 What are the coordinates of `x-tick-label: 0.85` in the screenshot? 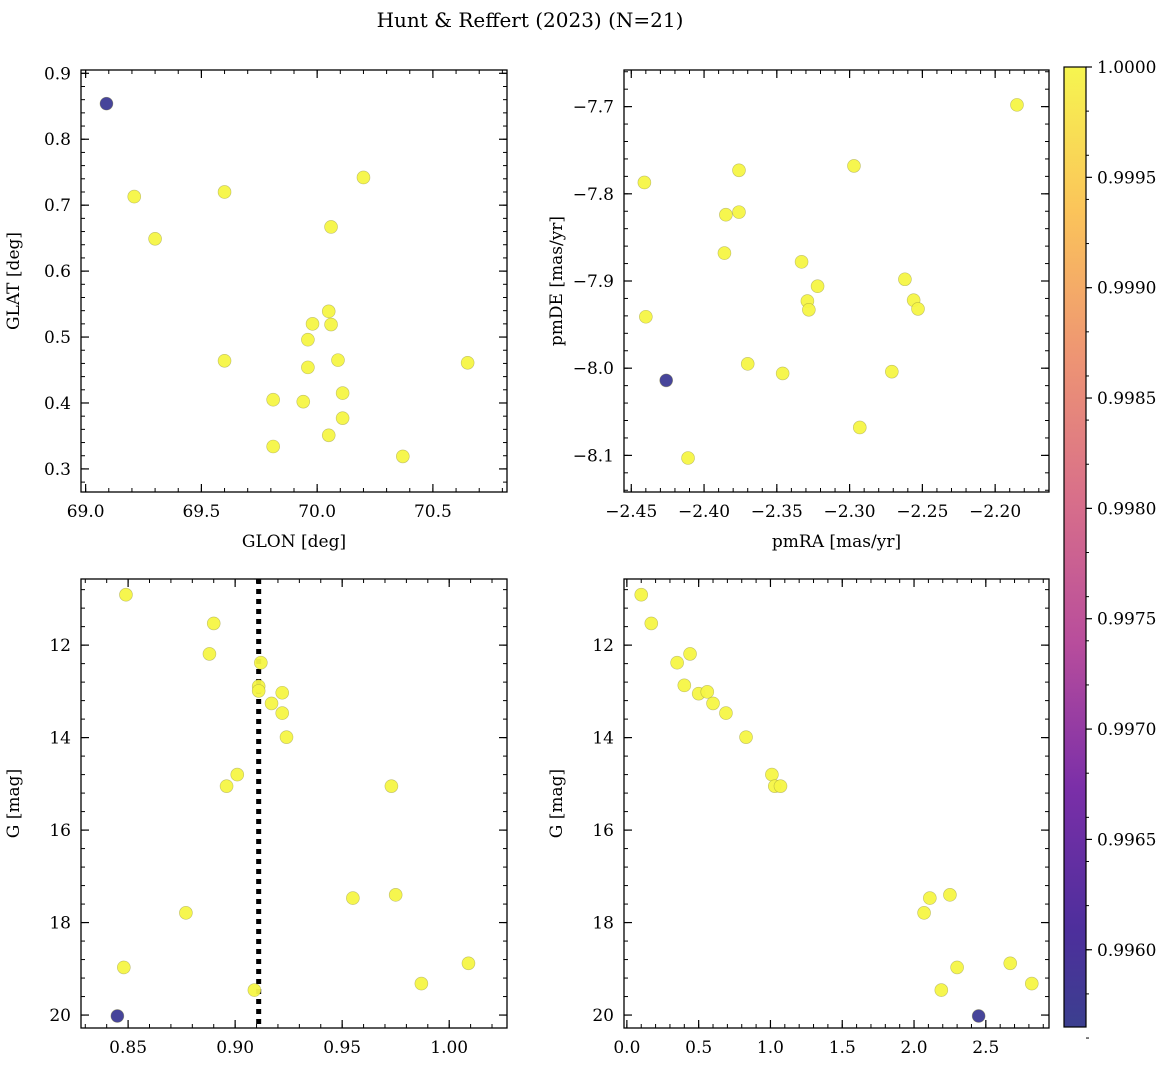 It's located at (128, 1048).